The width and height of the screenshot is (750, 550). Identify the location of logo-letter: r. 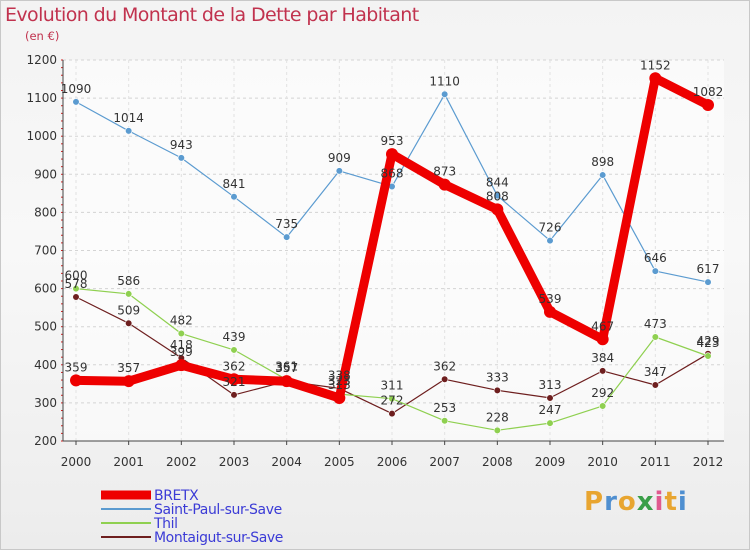
(611, 502).